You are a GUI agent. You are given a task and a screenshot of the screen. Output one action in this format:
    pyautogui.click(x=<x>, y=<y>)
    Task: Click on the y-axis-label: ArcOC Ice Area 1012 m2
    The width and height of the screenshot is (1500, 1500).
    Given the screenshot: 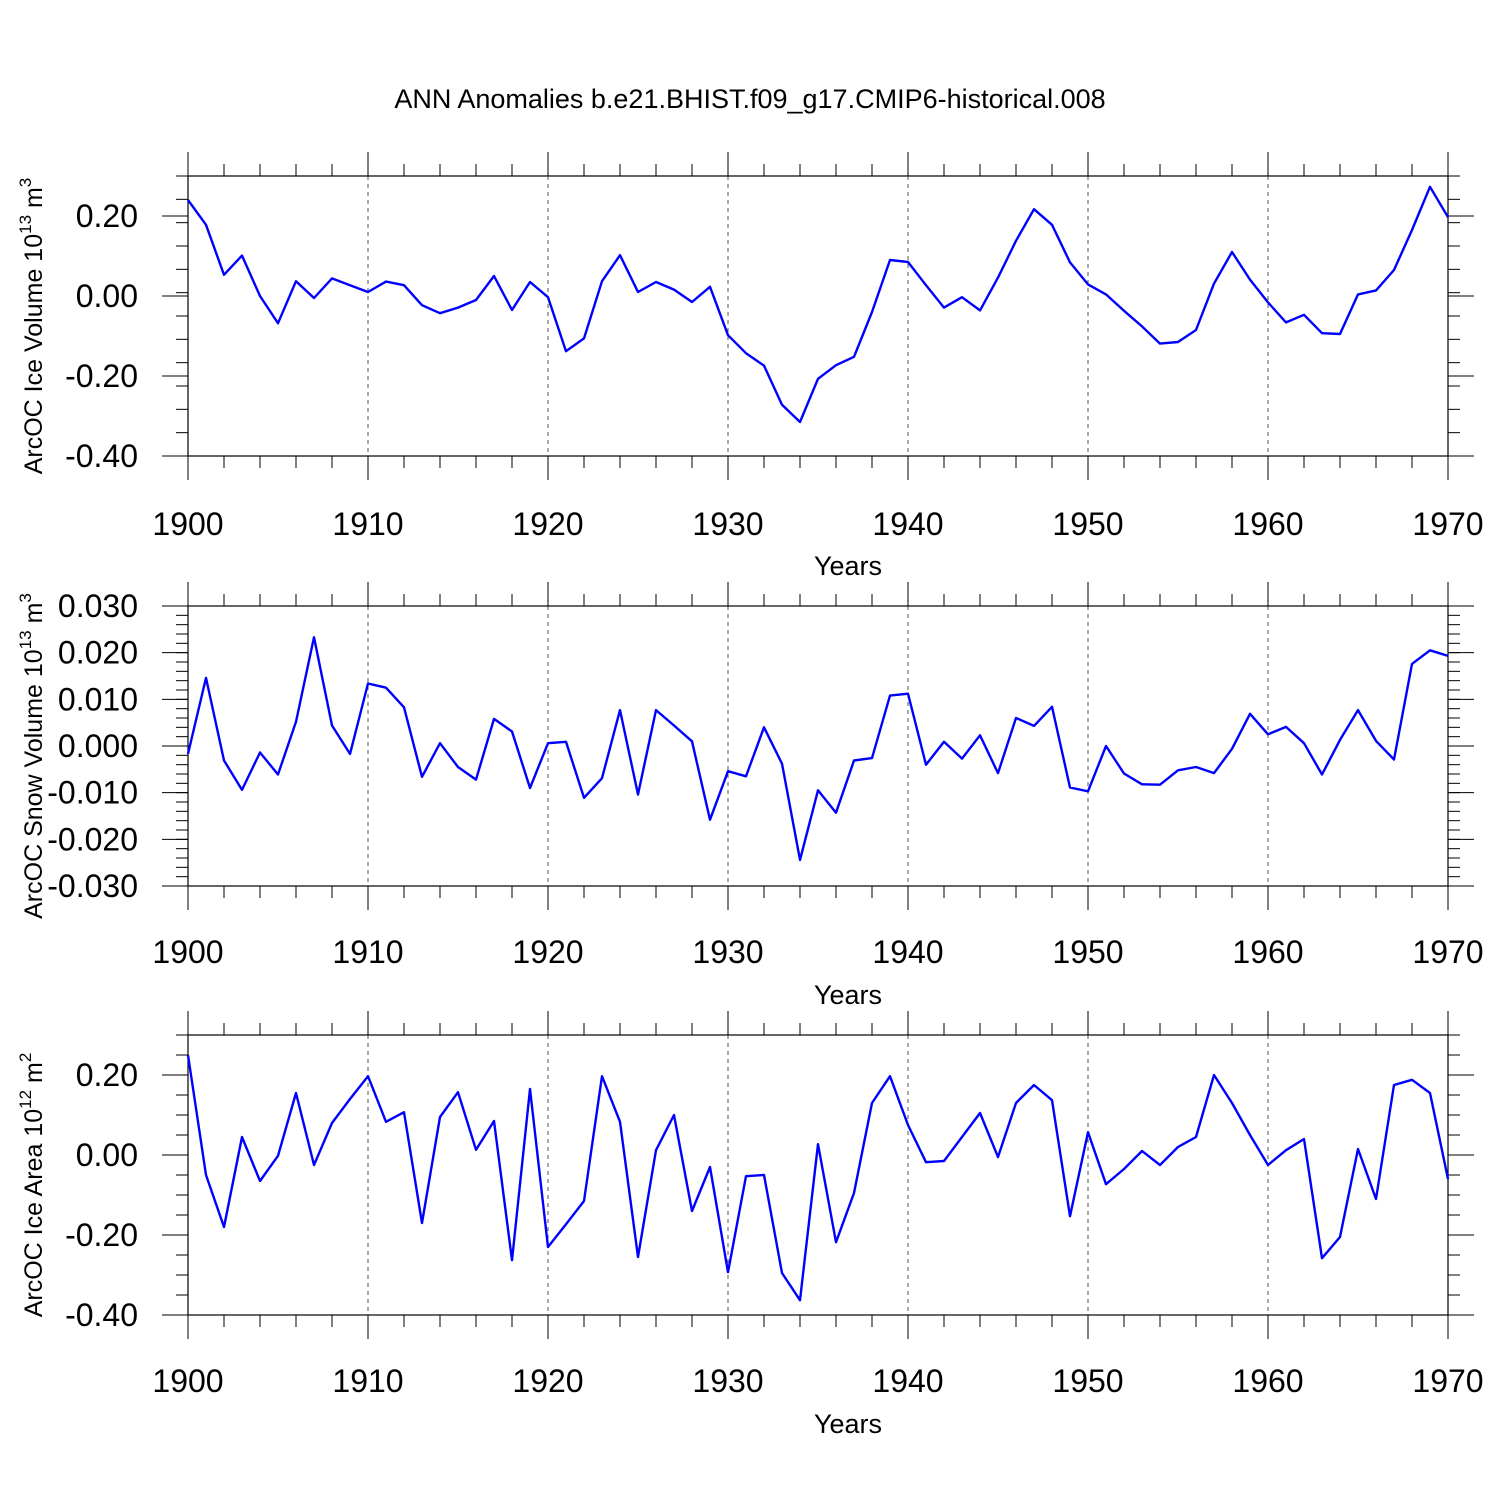 What is the action you would take?
    pyautogui.click(x=32, y=1185)
    